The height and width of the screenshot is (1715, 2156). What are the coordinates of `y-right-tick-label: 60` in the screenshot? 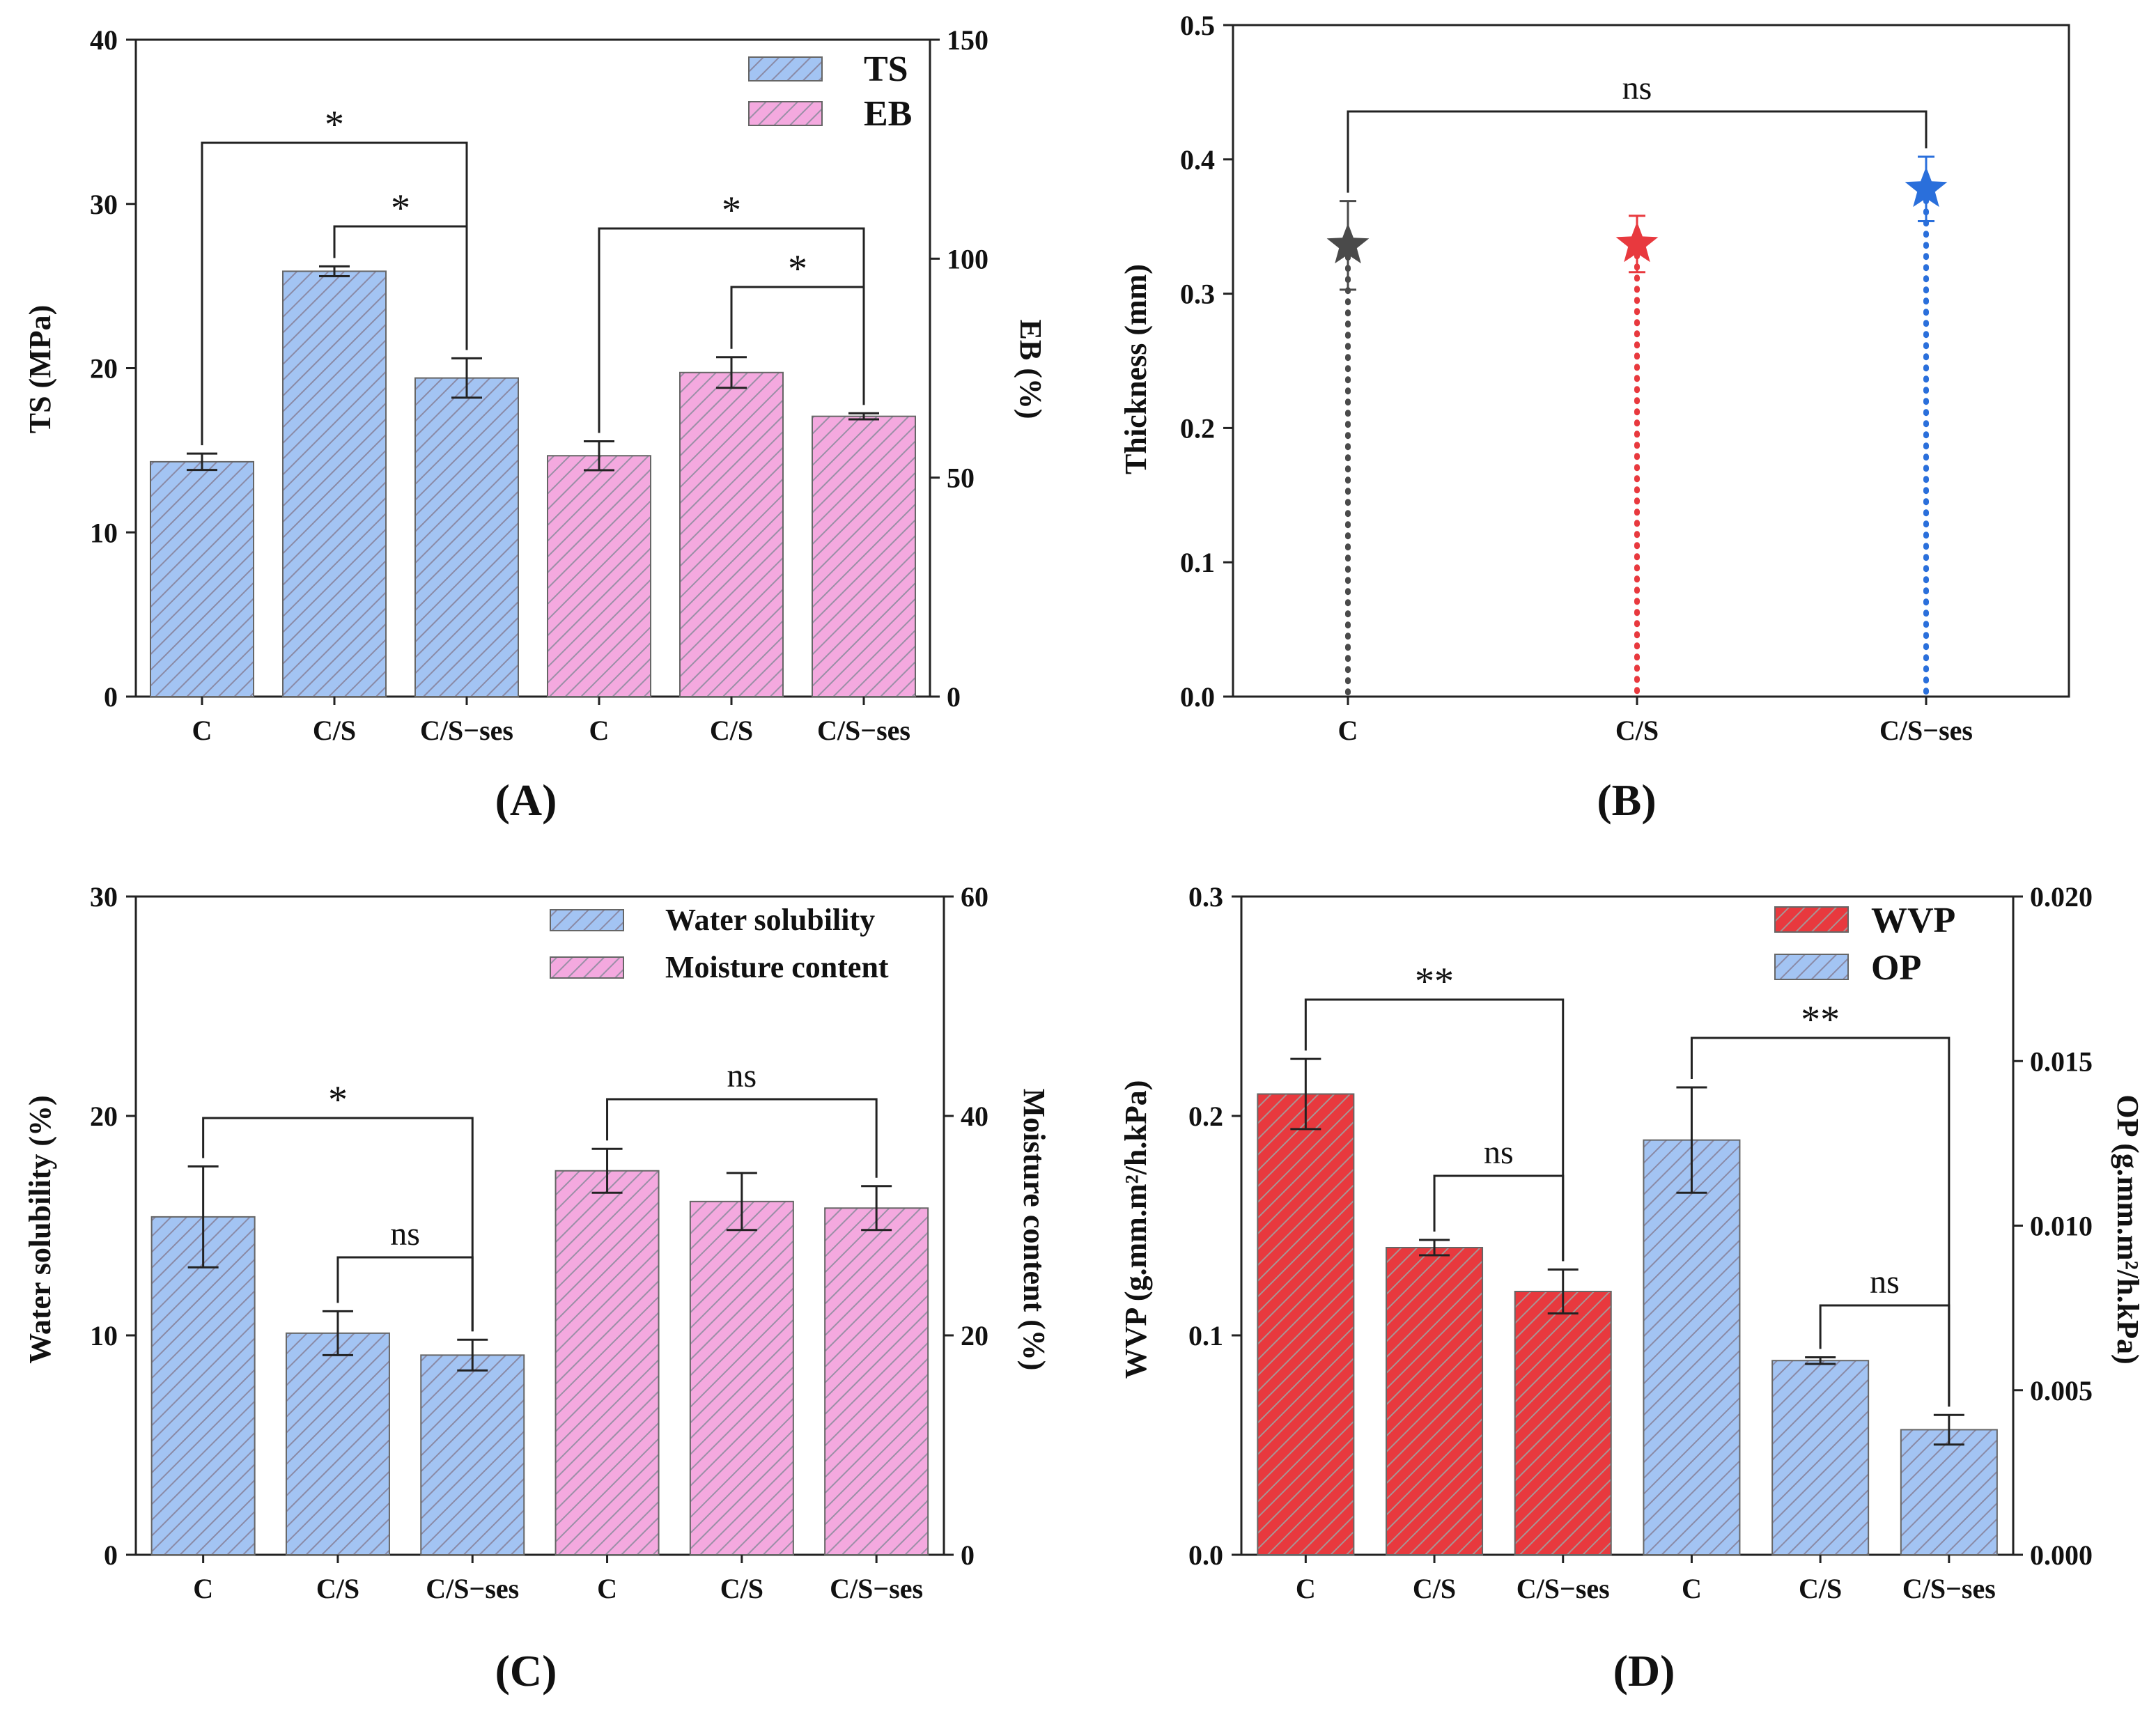 It's located at (974, 897).